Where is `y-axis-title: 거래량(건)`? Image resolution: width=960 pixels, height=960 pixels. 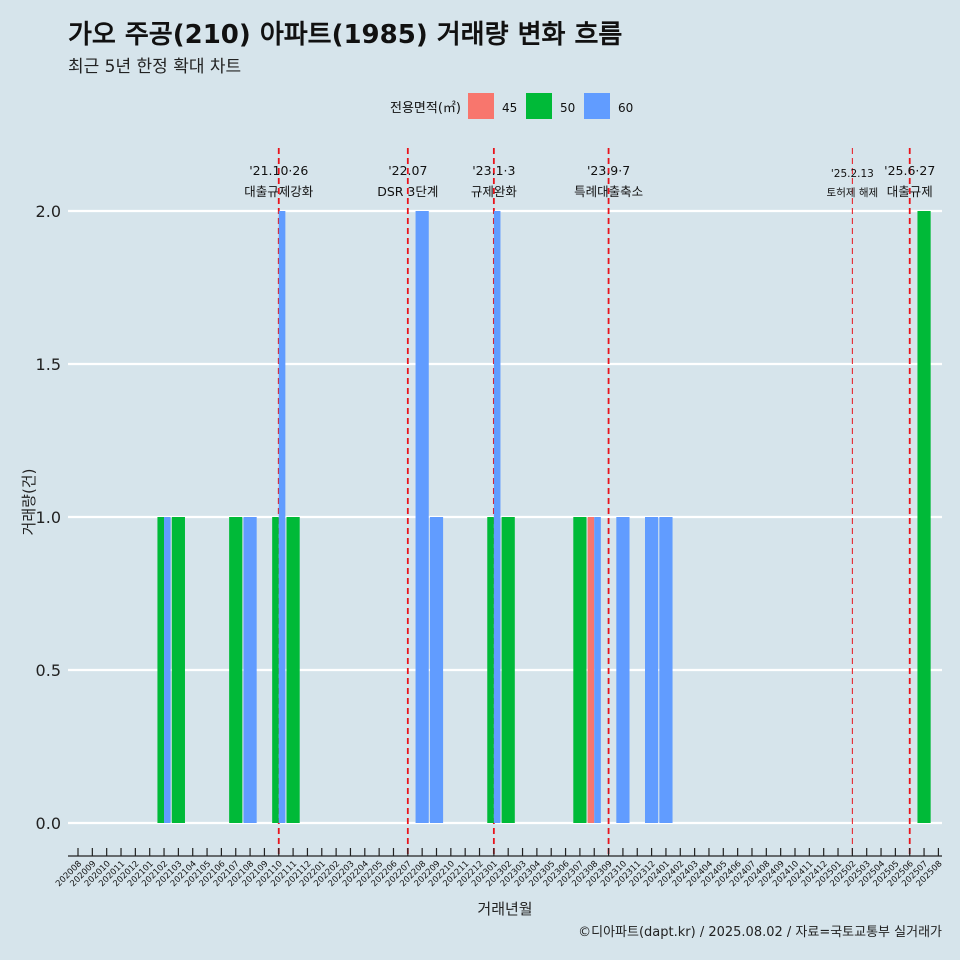 y-axis-title: 거래량(건) is located at coordinates (29, 502).